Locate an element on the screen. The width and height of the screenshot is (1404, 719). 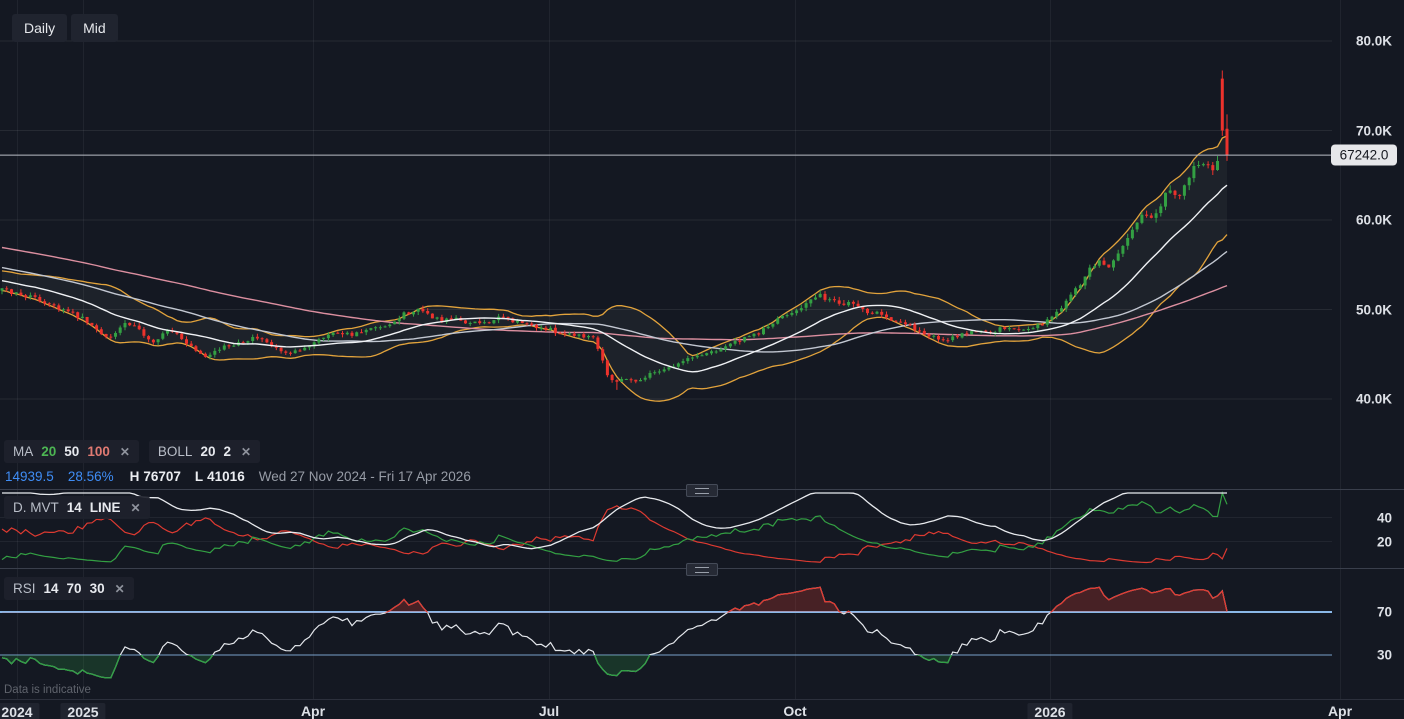
rsi-legend: RSI 14 70 30 ✕ is located at coordinates (69, 588).